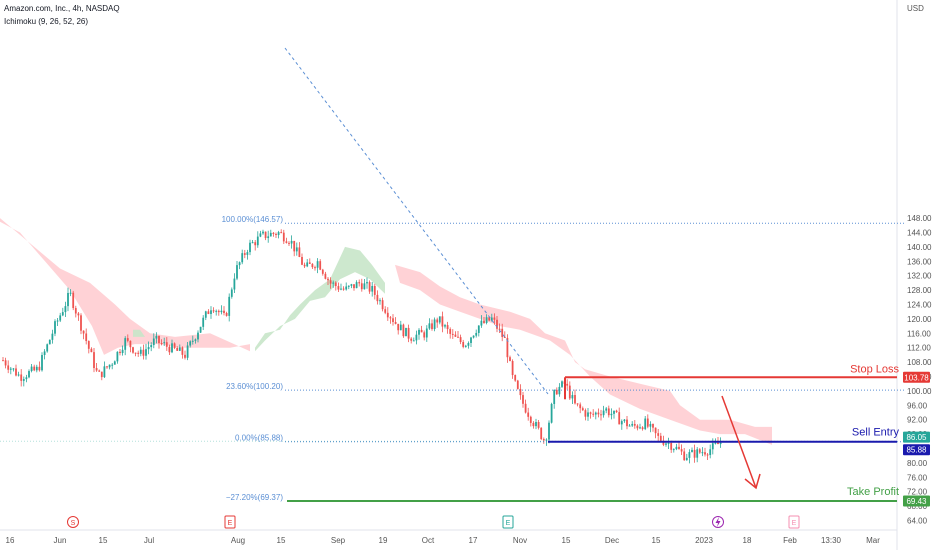 Image resolution: width=932 pixels, height=550 pixels. What do you see at coordinates (254, 386) in the screenshot?
I see `svg-text: 23.60%(100.20)` at bounding box center [254, 386].